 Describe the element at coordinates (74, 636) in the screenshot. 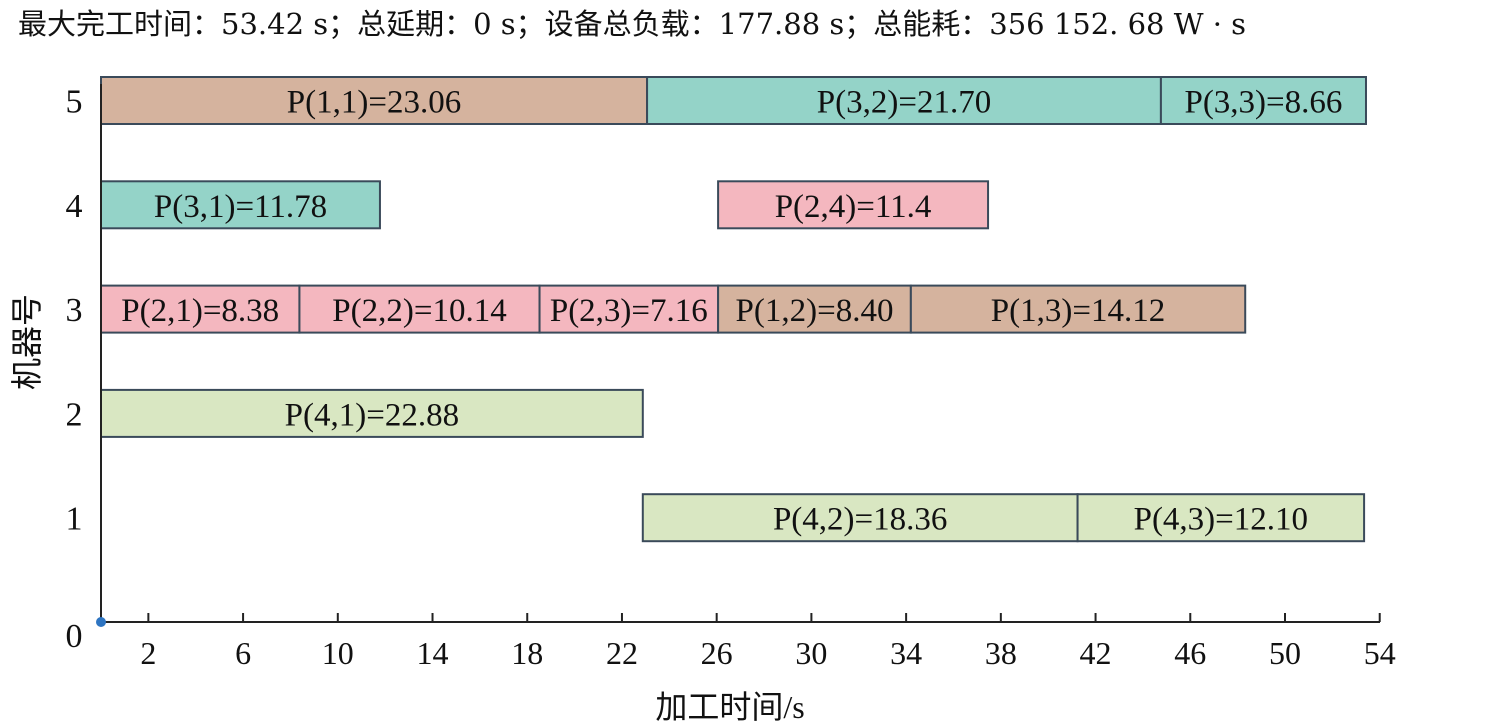

I see `y-tick-label: 0` at that location.